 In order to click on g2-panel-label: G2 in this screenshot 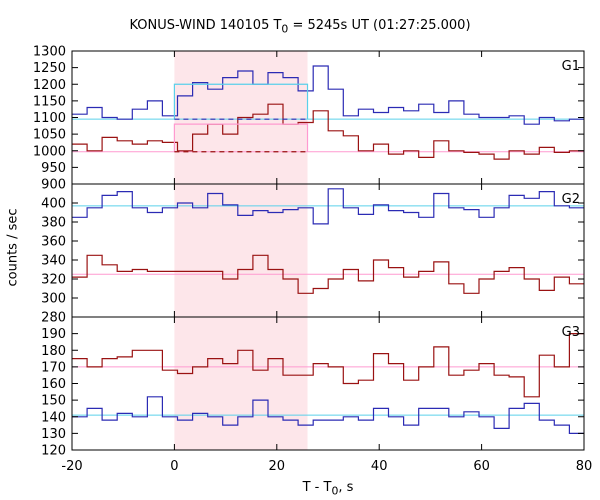, I will do `click(571, 199)`.